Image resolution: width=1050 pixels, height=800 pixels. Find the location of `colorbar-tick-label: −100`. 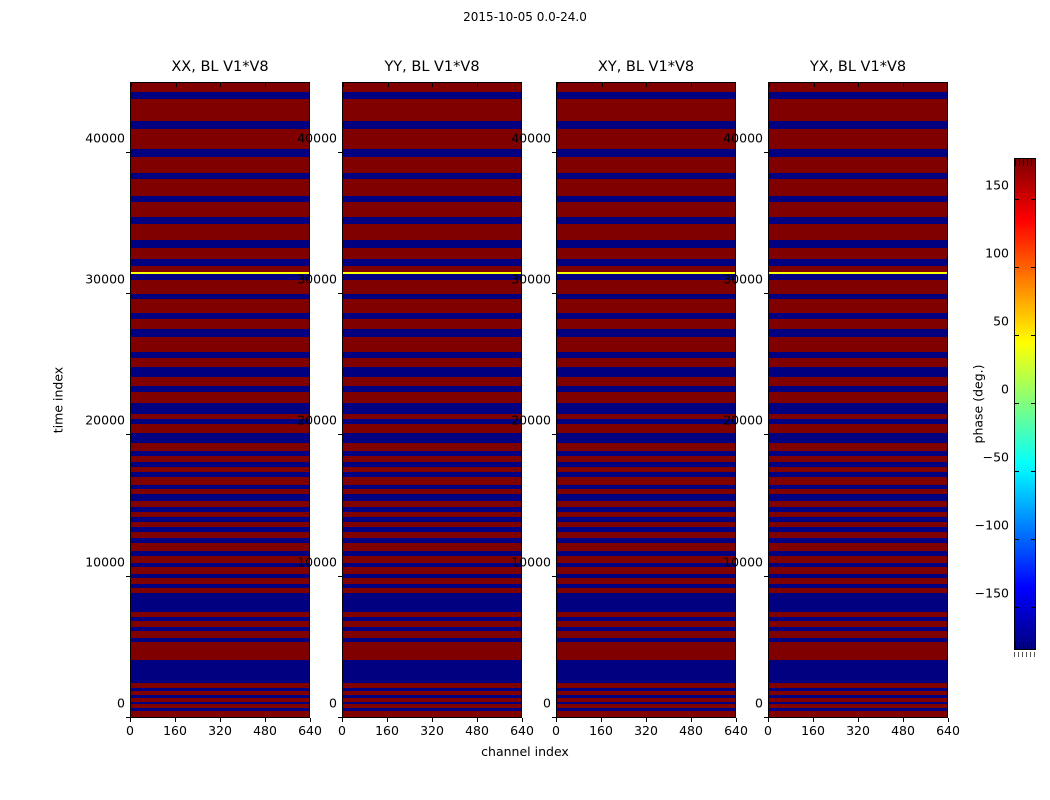

colorbar-tick-label: −100 is located at coordinates (991, 525).